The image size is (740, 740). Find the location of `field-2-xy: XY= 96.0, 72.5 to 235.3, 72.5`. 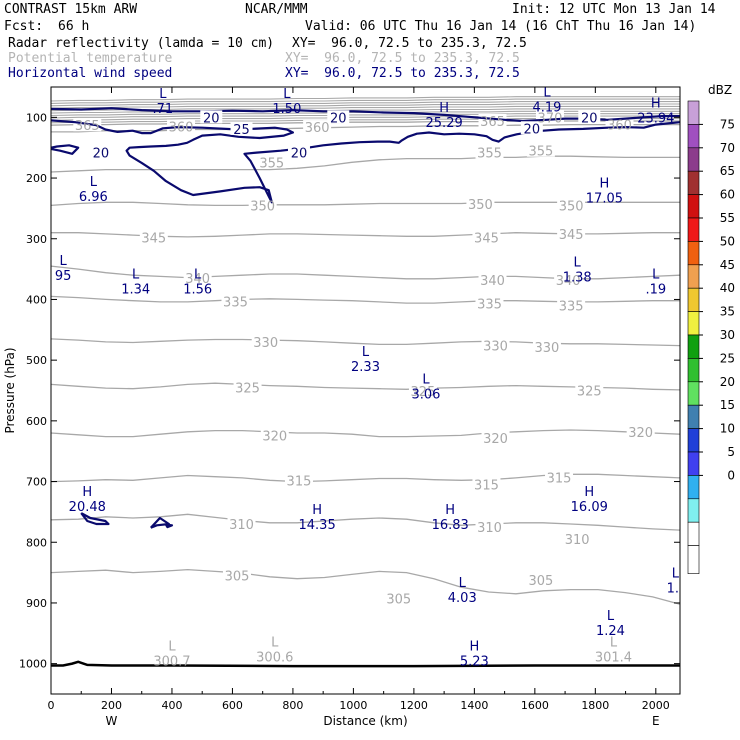

field-2-xy: XY= 96.0, 72.5 to 235.3, 72.5 is located at coordinates (402, 58).